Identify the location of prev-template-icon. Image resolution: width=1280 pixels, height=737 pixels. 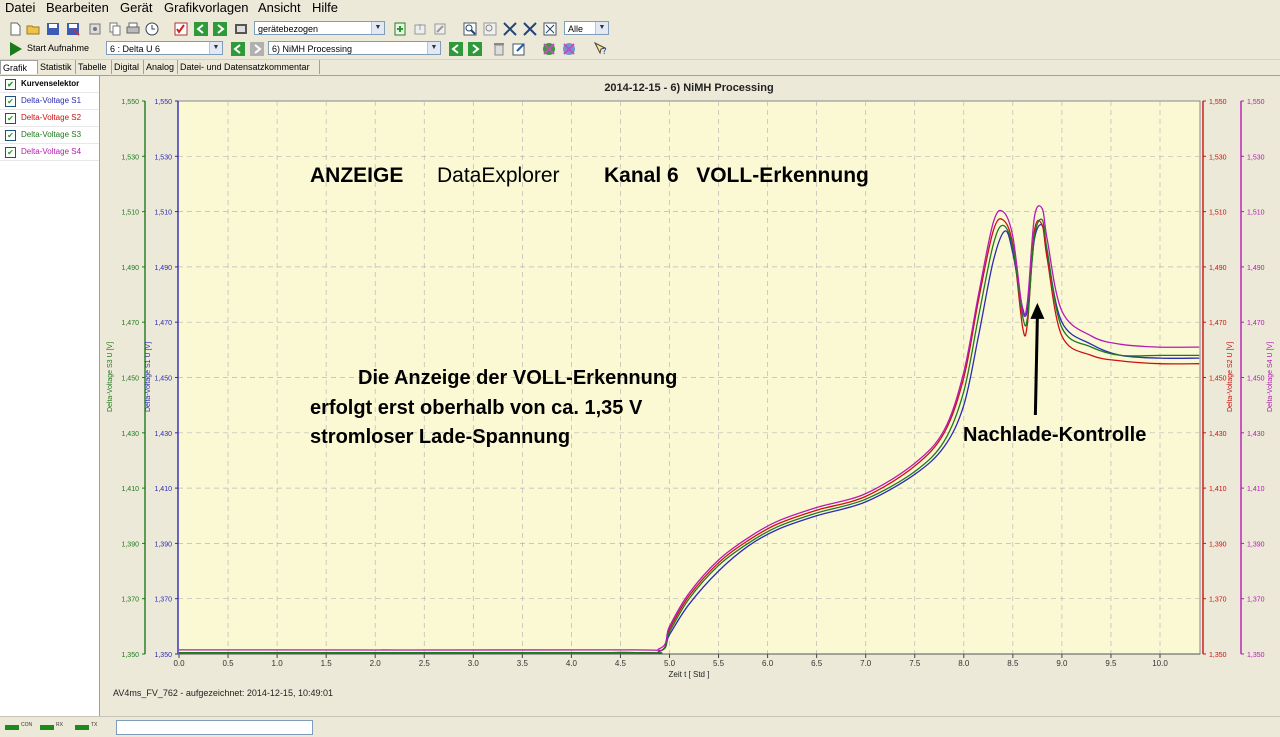
(456, 49).